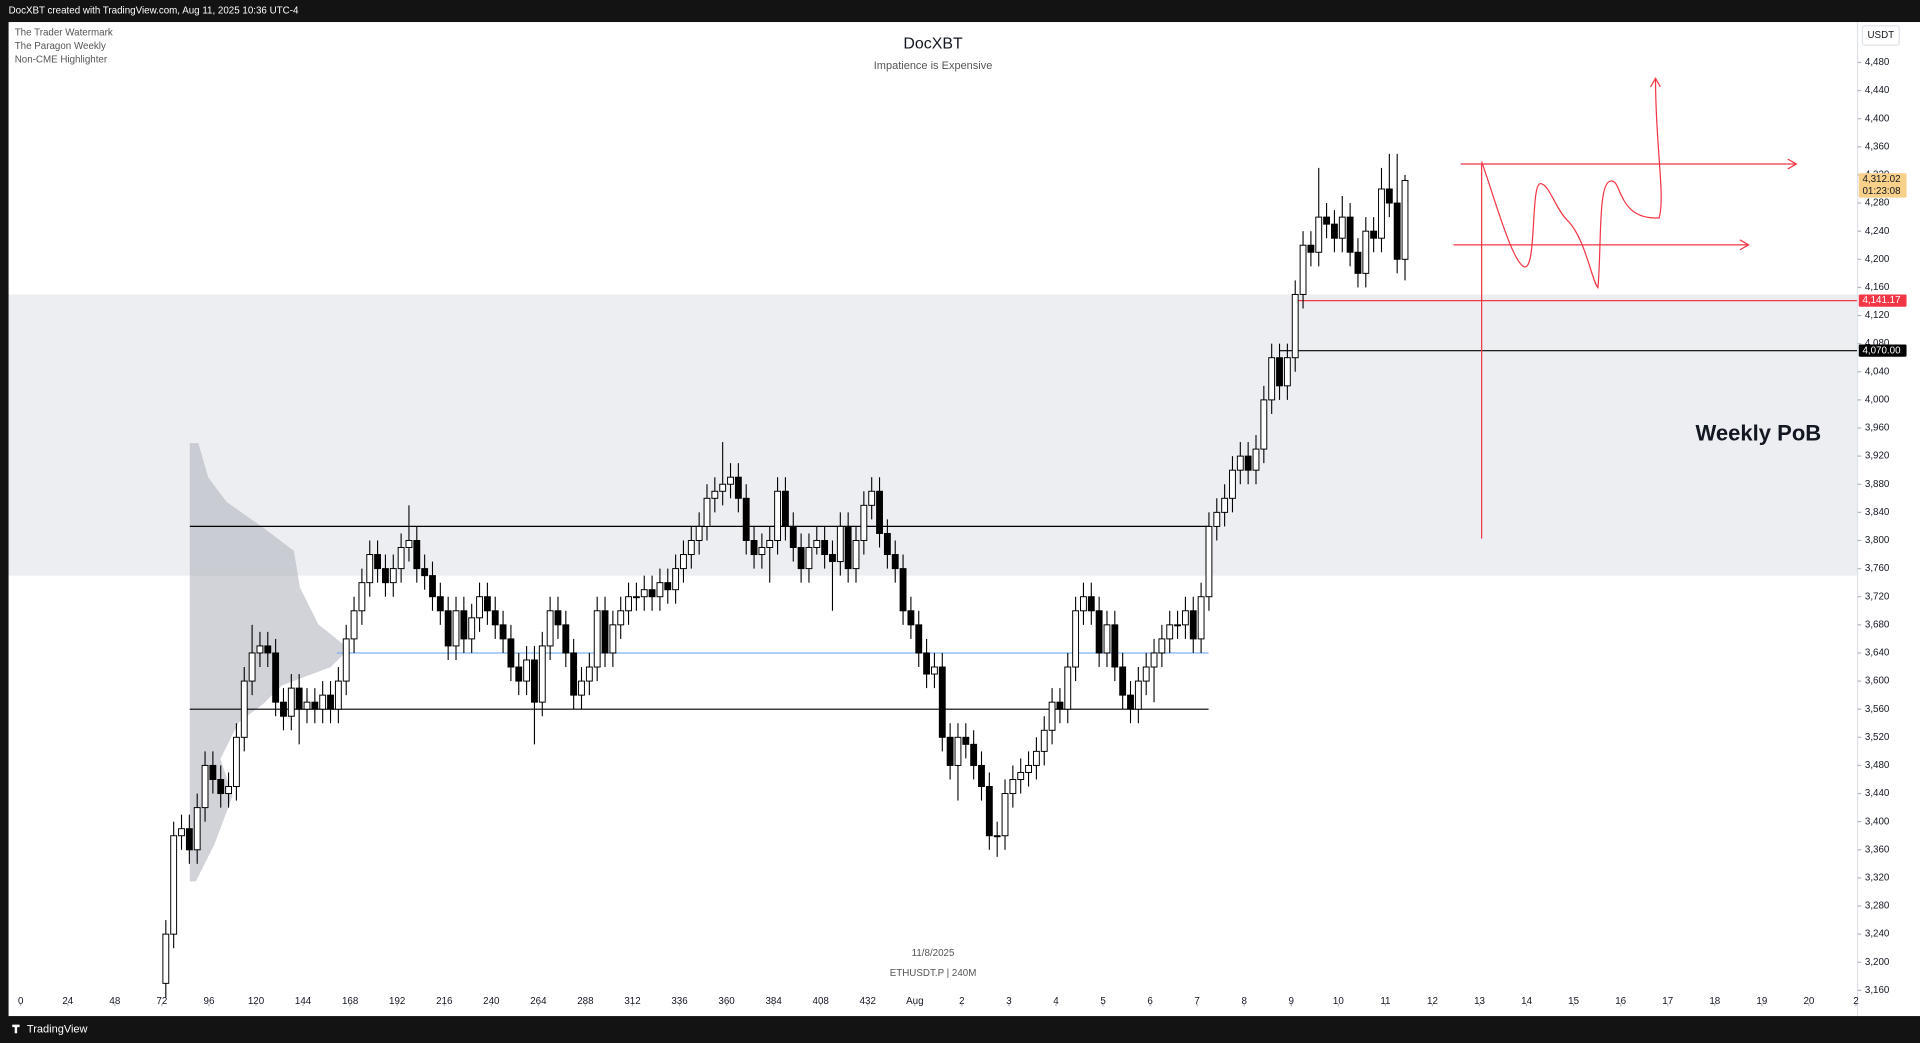  Describe the element at coordinates (1877, 821) in the screenshot. I see `y-tick-label: 3,400` at that location.